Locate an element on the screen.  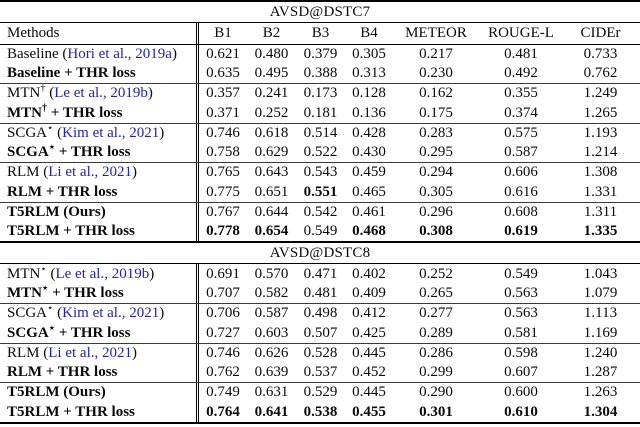
table-header-row: Methods B1 B2 B3 B4 METEOR ROUGE-L CIDEr is located at coordinates (320, 34).